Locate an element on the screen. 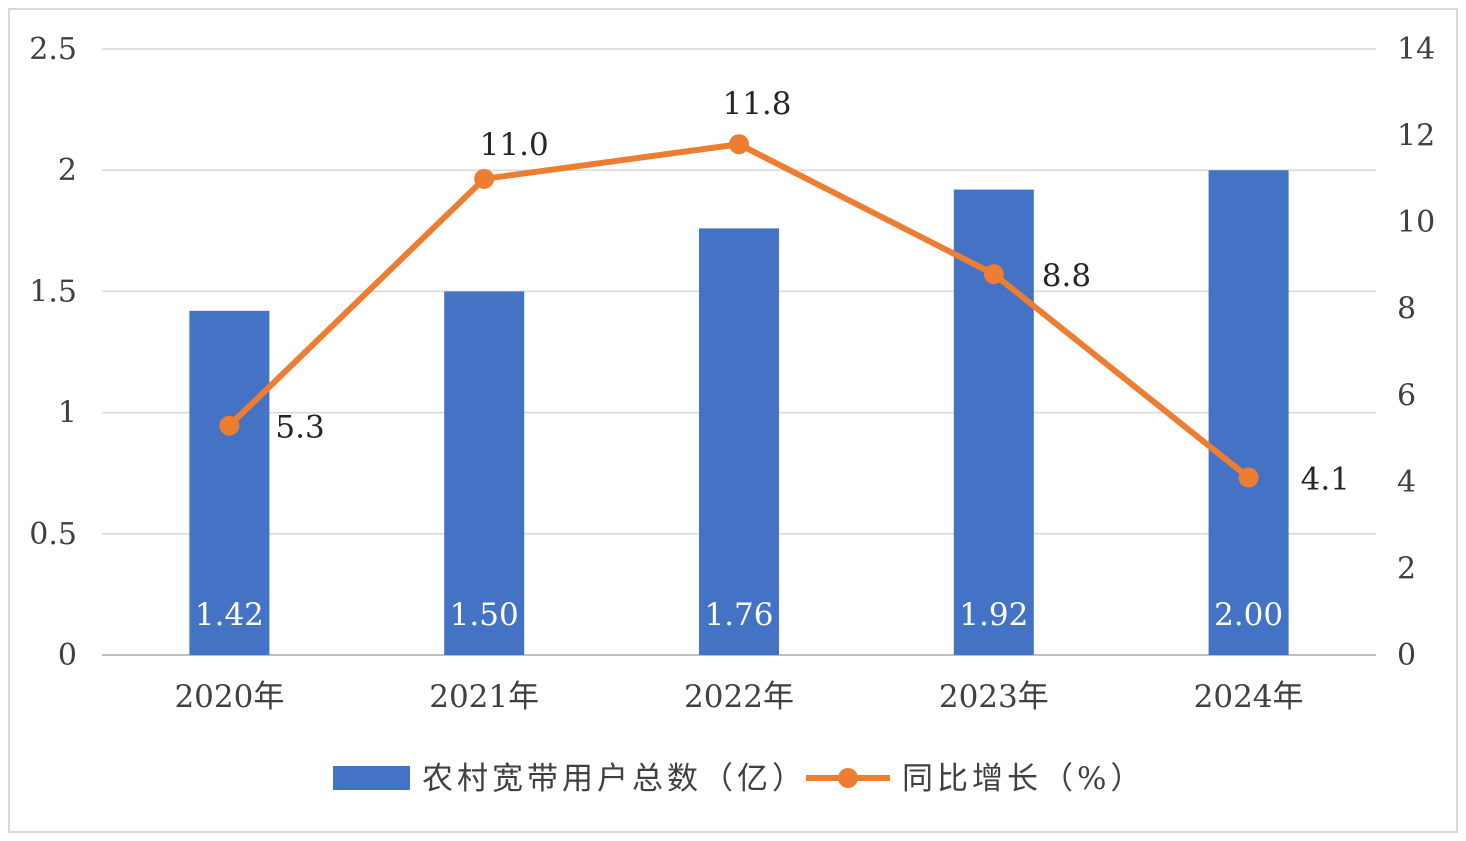  legend-label-bar: 农村宽带用户总数（亿） is located at coordinates (614, 779).